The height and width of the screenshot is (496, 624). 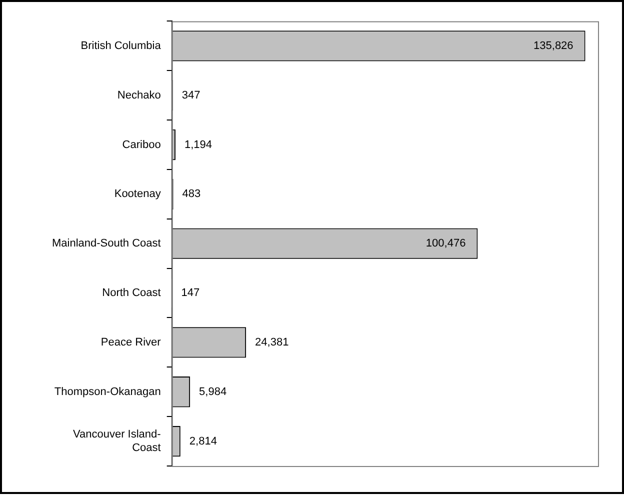 I want to click on data-label: 147, so click(x=190, y=293).